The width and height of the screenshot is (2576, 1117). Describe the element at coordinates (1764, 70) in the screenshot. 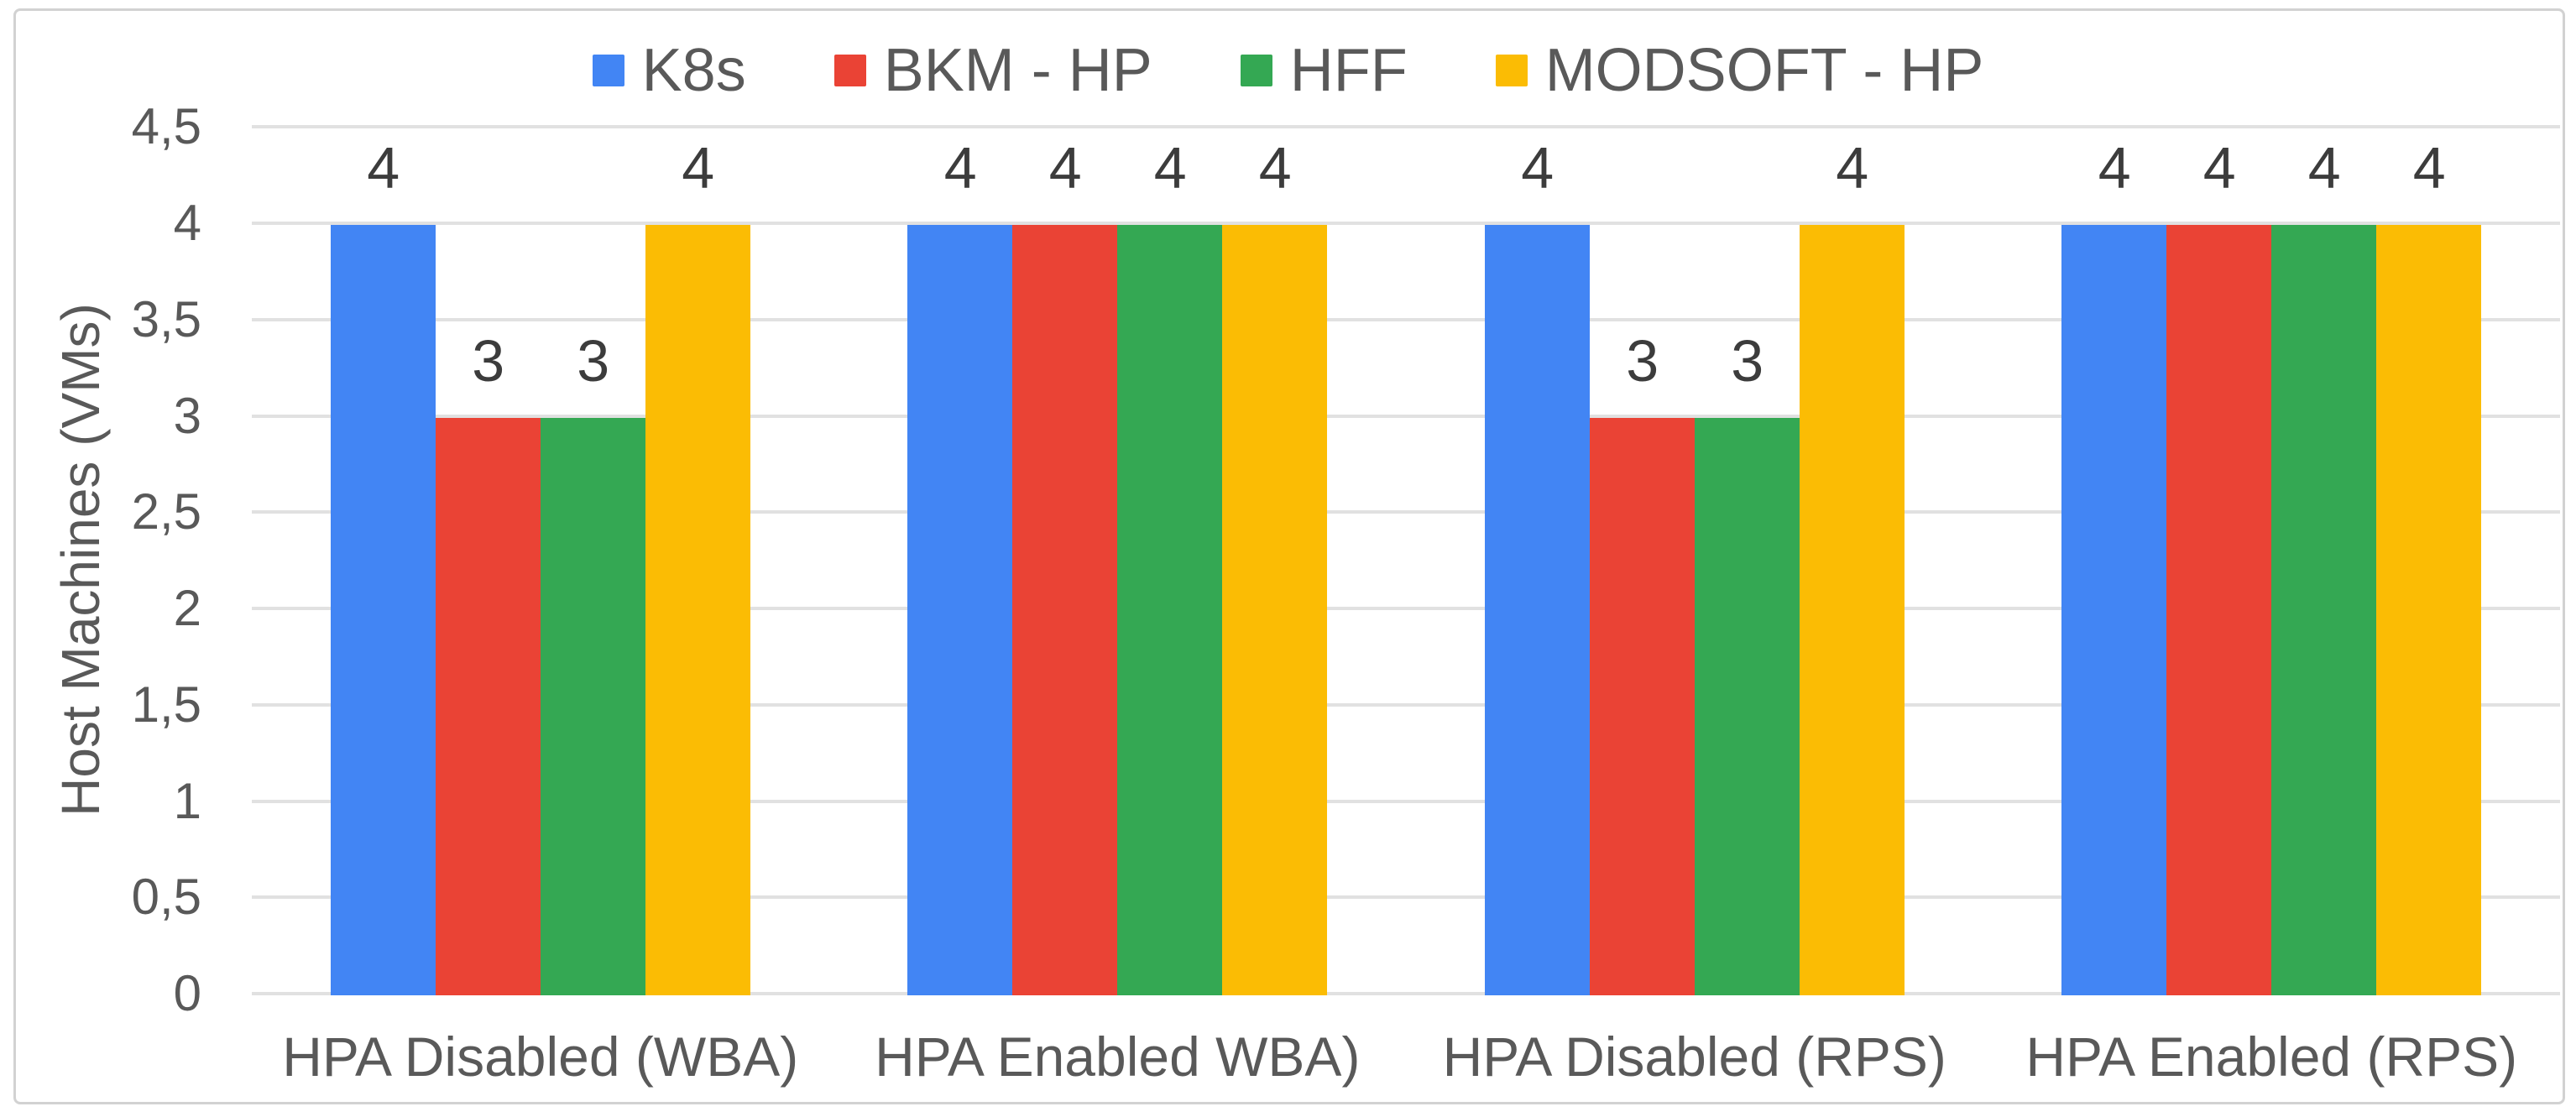

I see `legend-label: MODSOFT - HP` at that location.